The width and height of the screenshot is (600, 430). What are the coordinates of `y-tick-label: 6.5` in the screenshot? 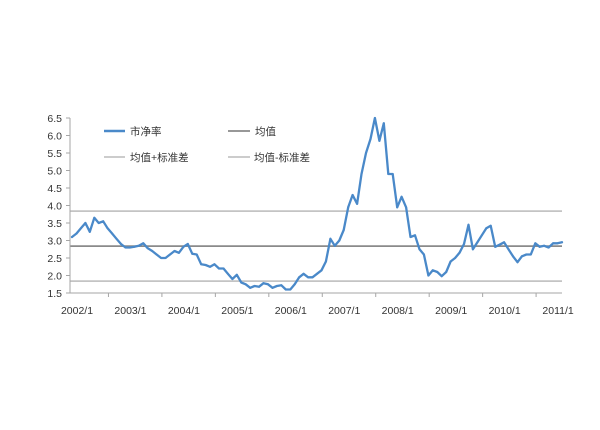 It's located at (54, 119).